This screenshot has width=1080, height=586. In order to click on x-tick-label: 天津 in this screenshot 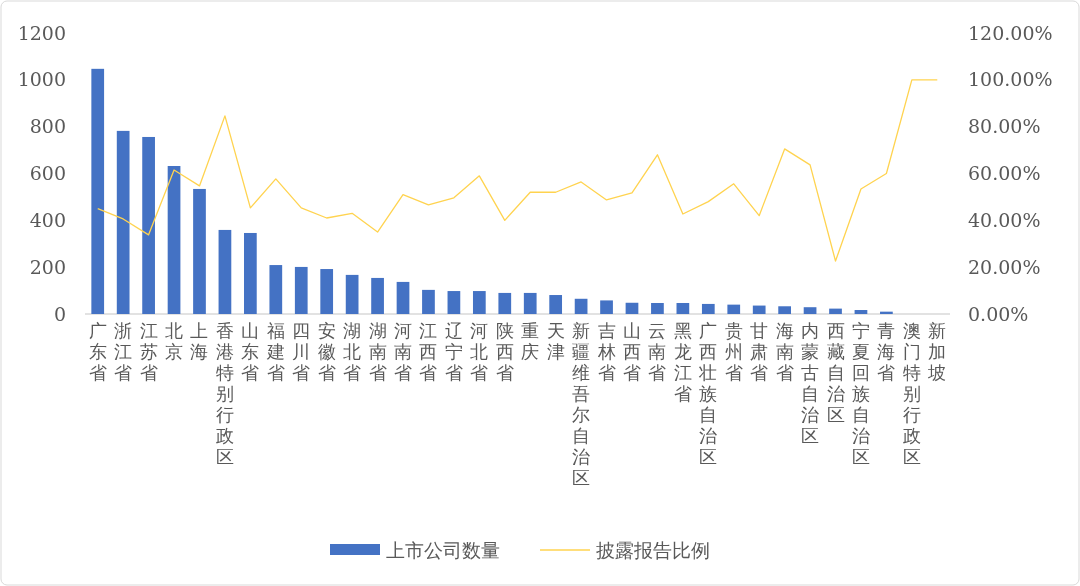, I will do `click(555, 341)`.